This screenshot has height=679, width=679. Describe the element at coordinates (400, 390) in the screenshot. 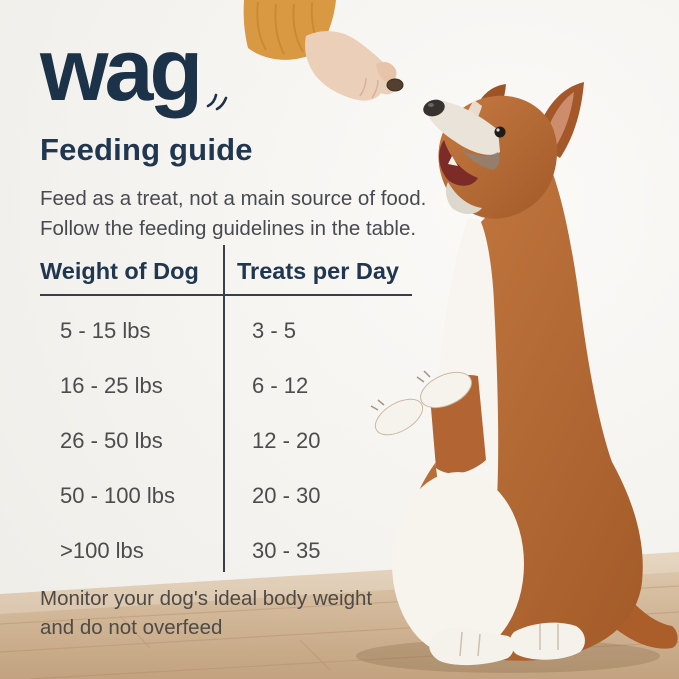

I see `dog-paw-nails` at that location.